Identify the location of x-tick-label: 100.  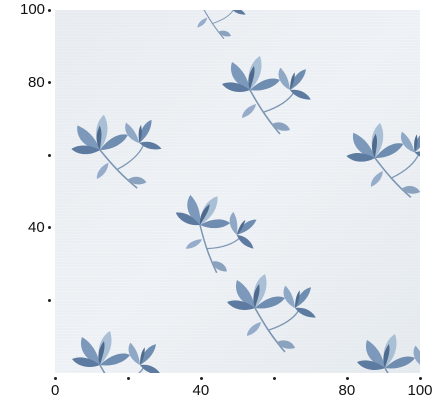
(420, 390).